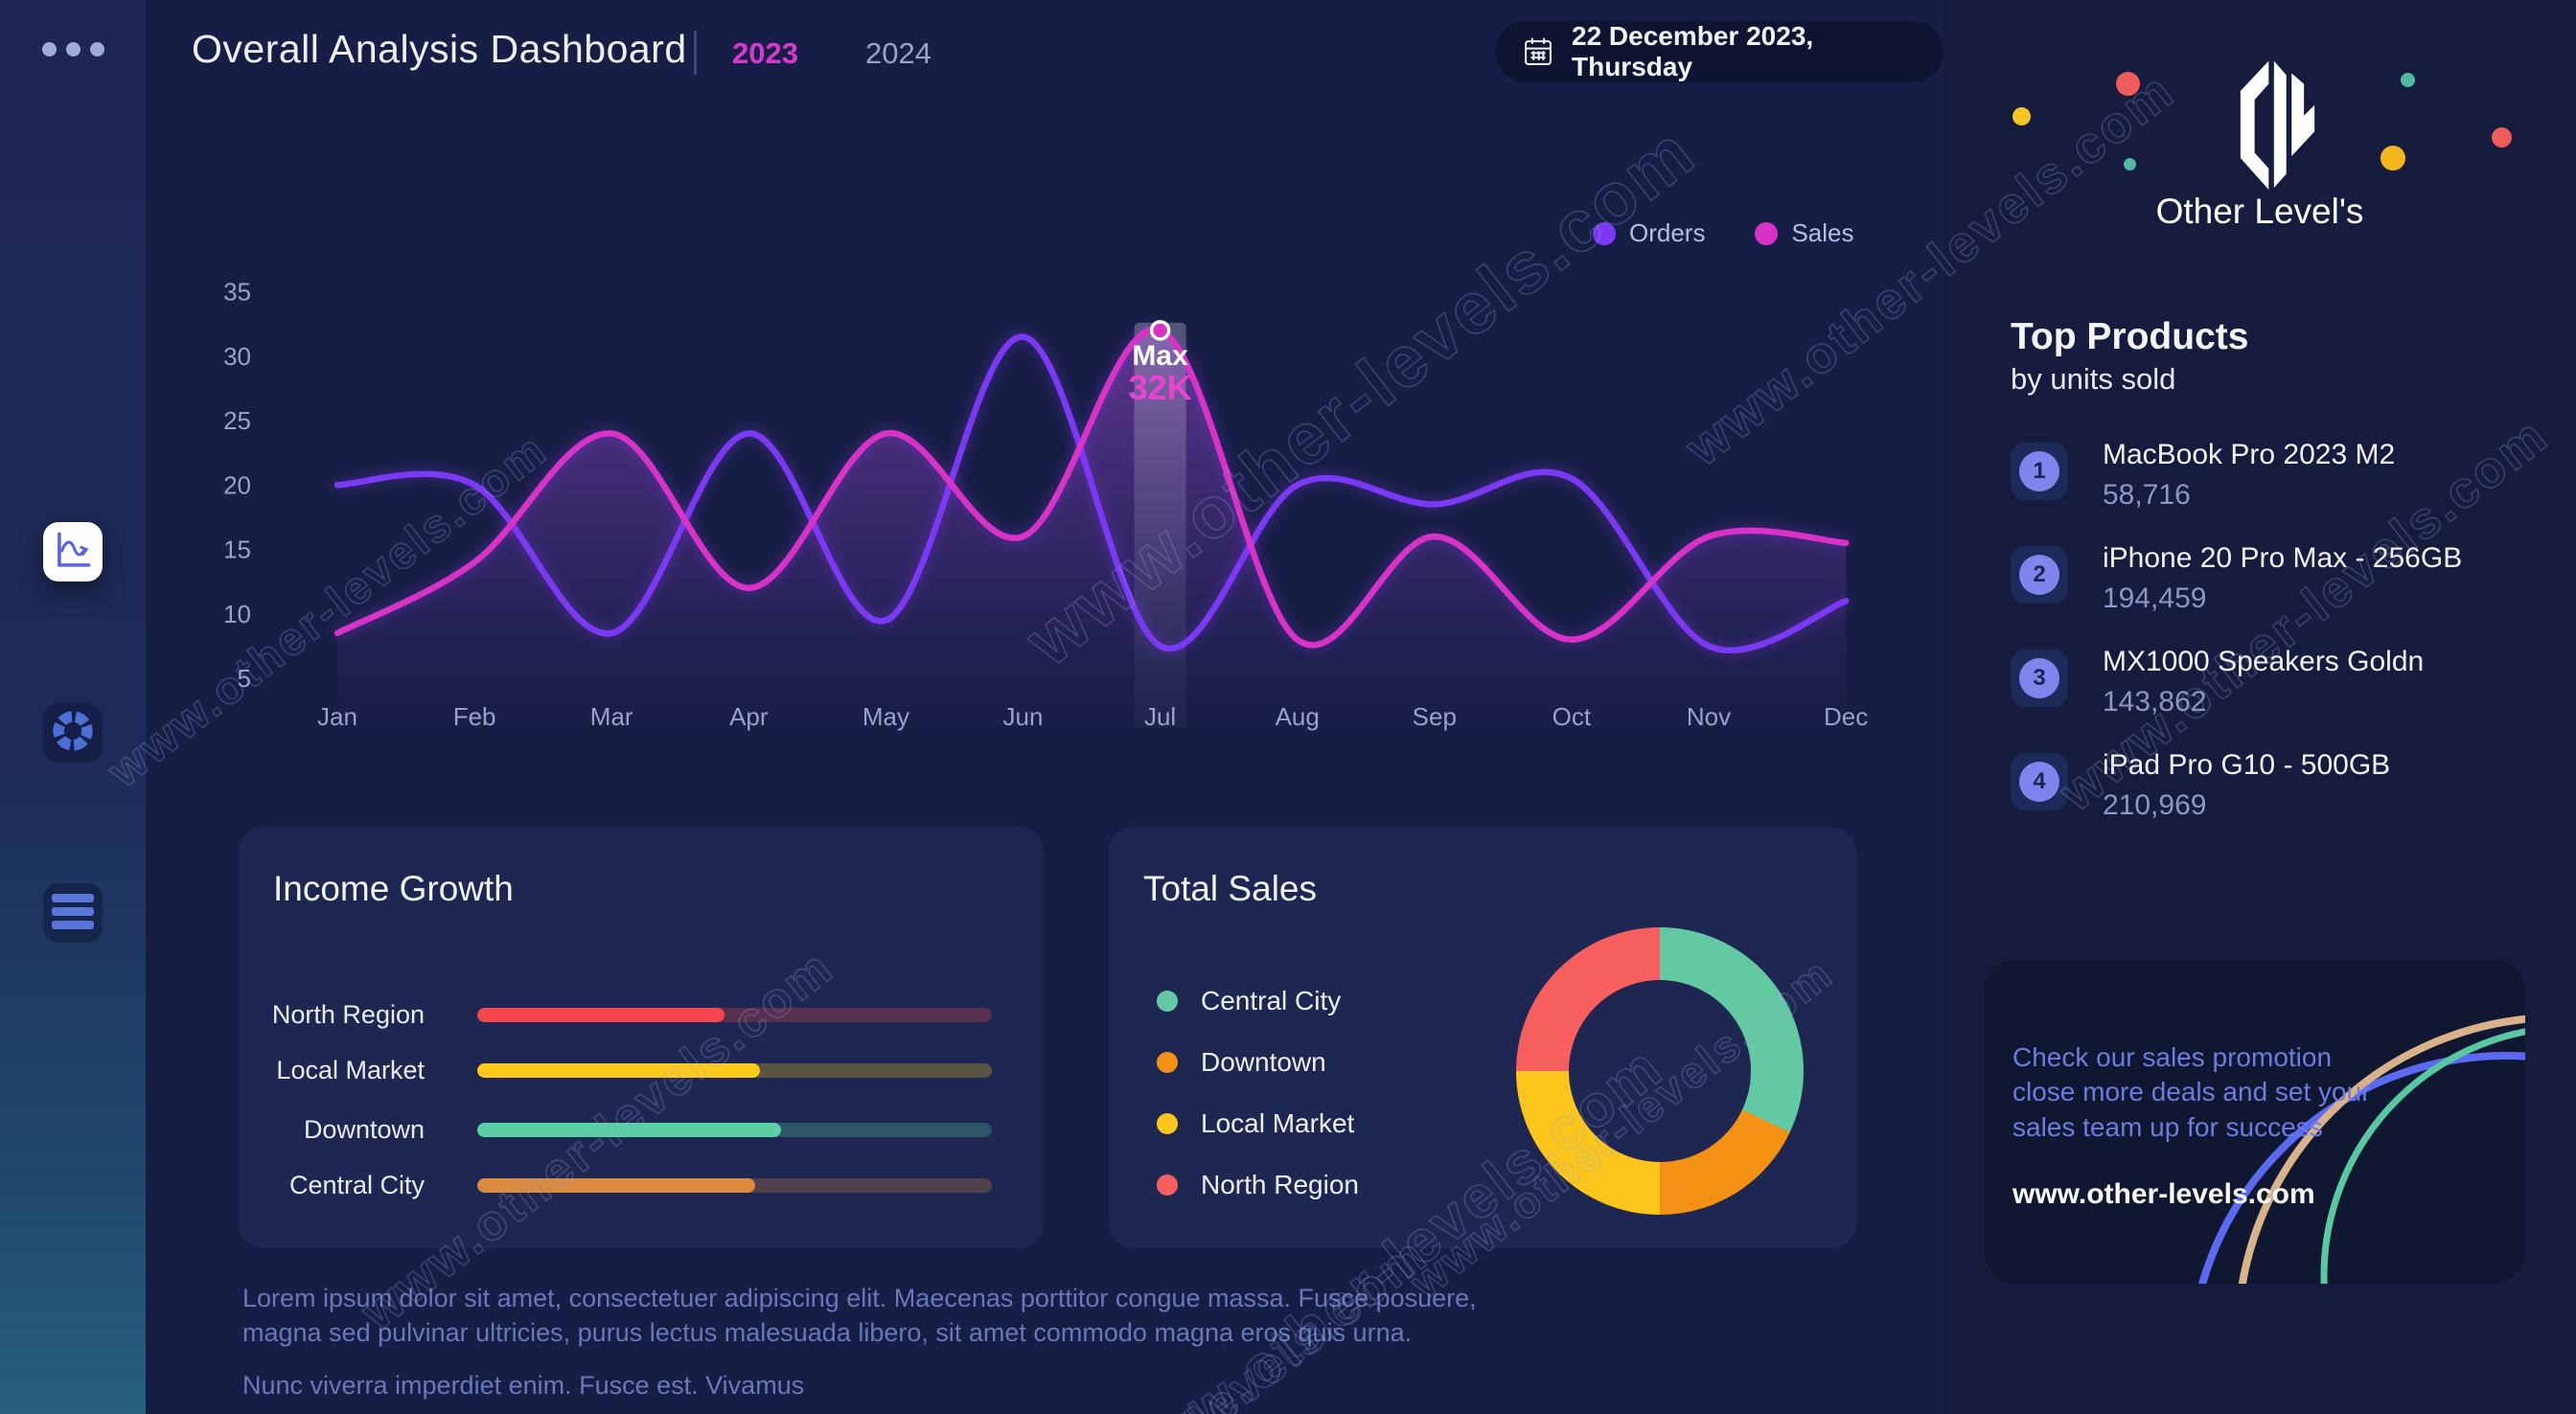  I want to click on year-tabs: 2023 2024, so click(832, 54).